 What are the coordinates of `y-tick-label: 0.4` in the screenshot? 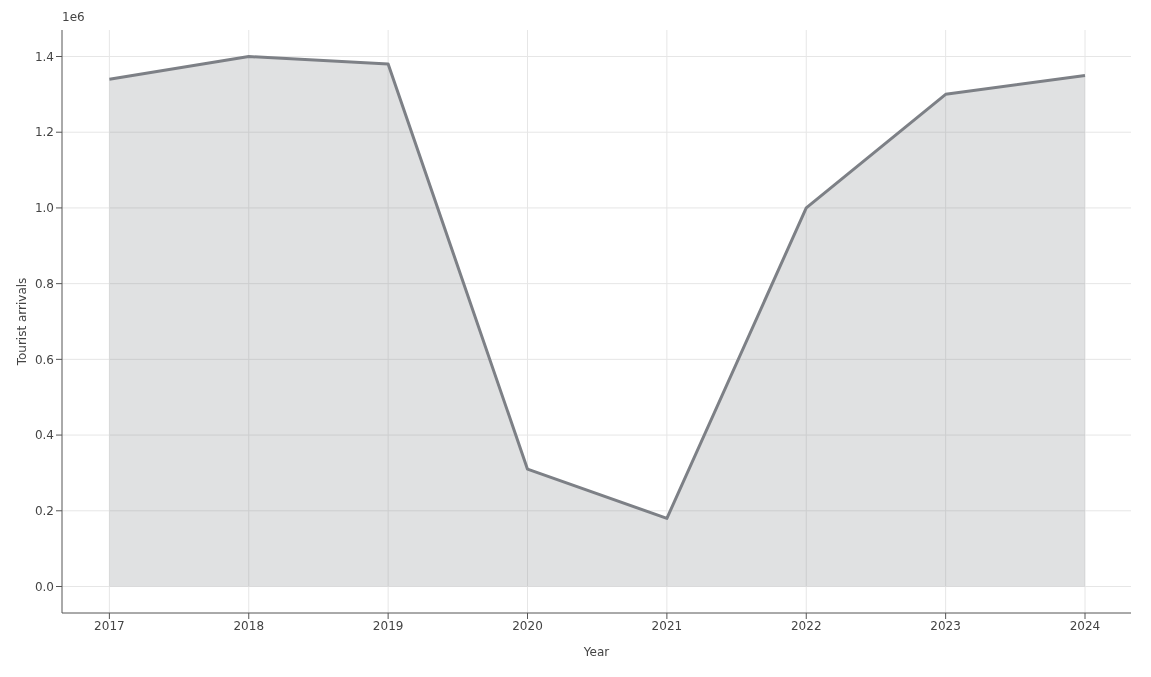 It's located at (44, 435).